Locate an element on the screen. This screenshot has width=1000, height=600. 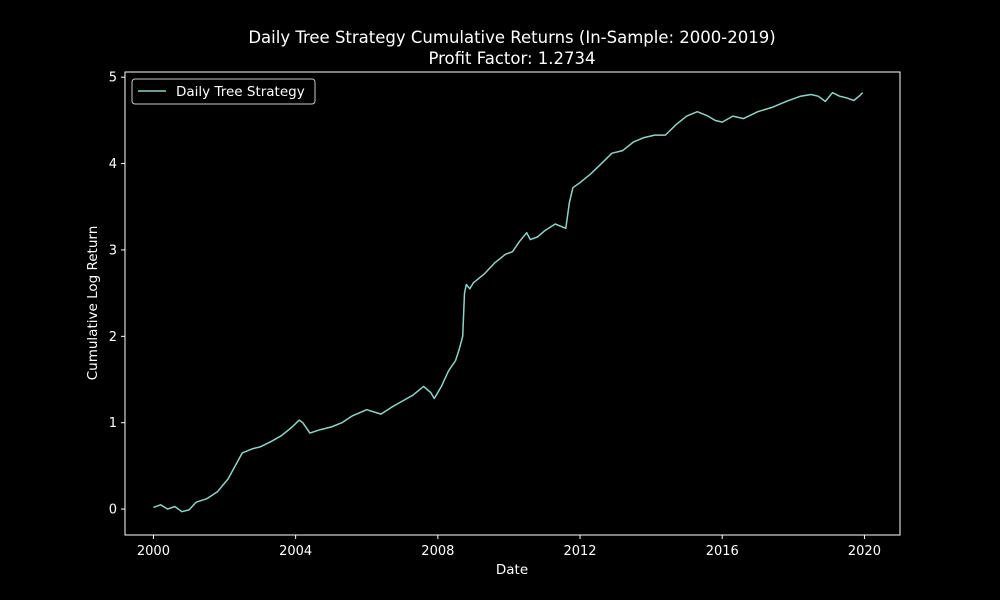
legend: Daily Tree Strategy is located at coordinates (223, 91).